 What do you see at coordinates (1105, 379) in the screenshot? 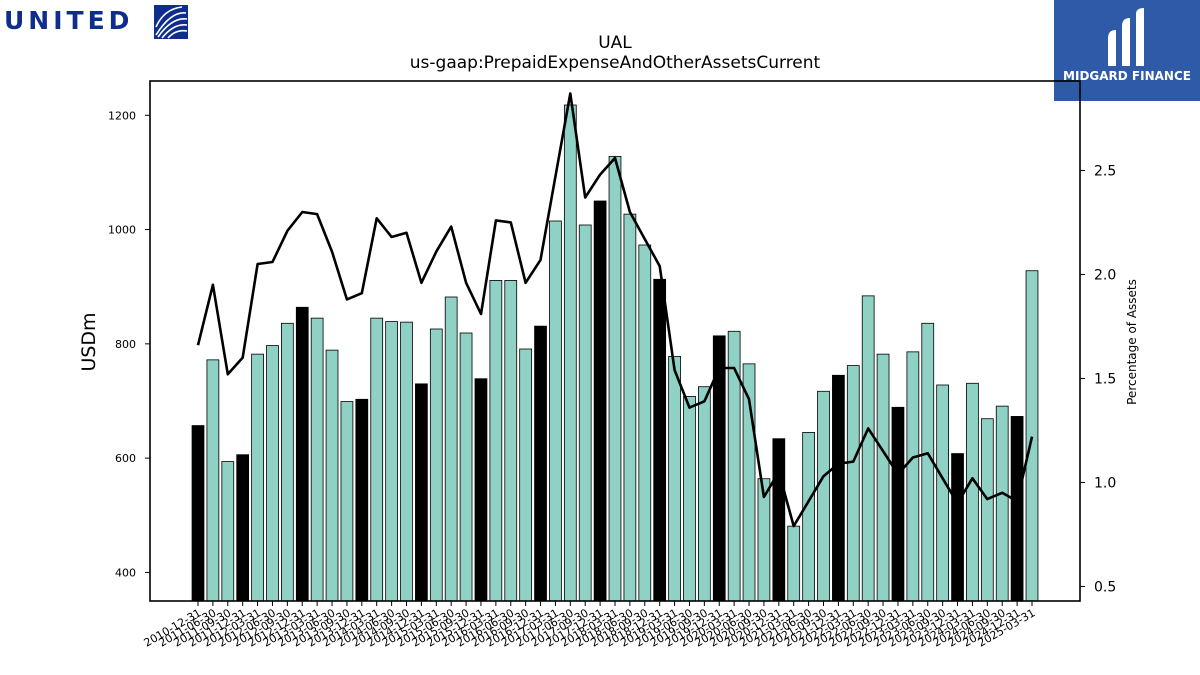
I see `y2-tick-label: 1.5` at bounding box center [1105, 379].